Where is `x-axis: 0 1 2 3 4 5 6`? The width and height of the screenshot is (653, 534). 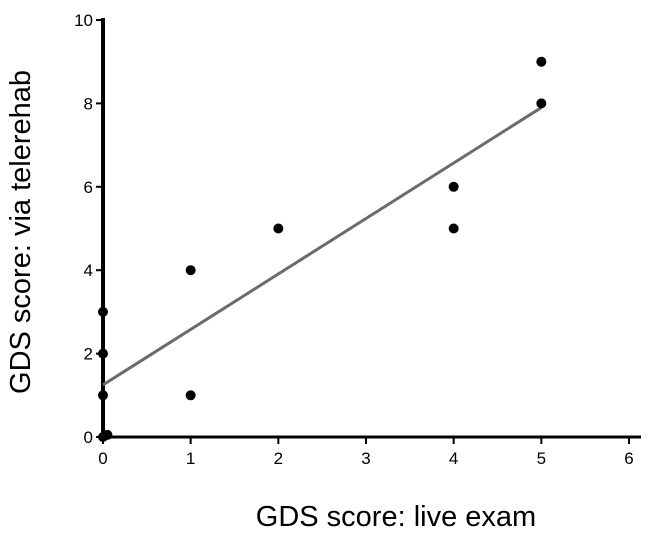 x-axis: 0 1 2 3 4 5 6 is located at coordinates (369, 451).